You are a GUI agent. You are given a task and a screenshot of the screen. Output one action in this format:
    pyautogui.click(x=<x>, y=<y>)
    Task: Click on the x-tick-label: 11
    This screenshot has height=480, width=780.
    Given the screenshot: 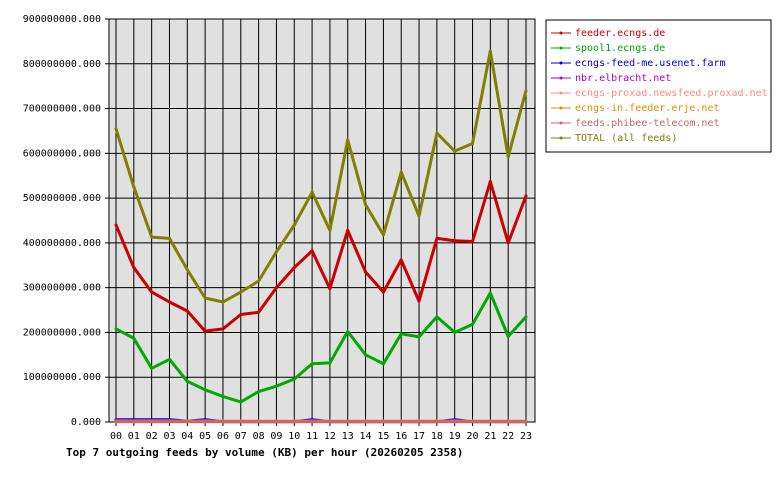 What is the action you would take?
    pyautogui.click(x=312, y=436)
    